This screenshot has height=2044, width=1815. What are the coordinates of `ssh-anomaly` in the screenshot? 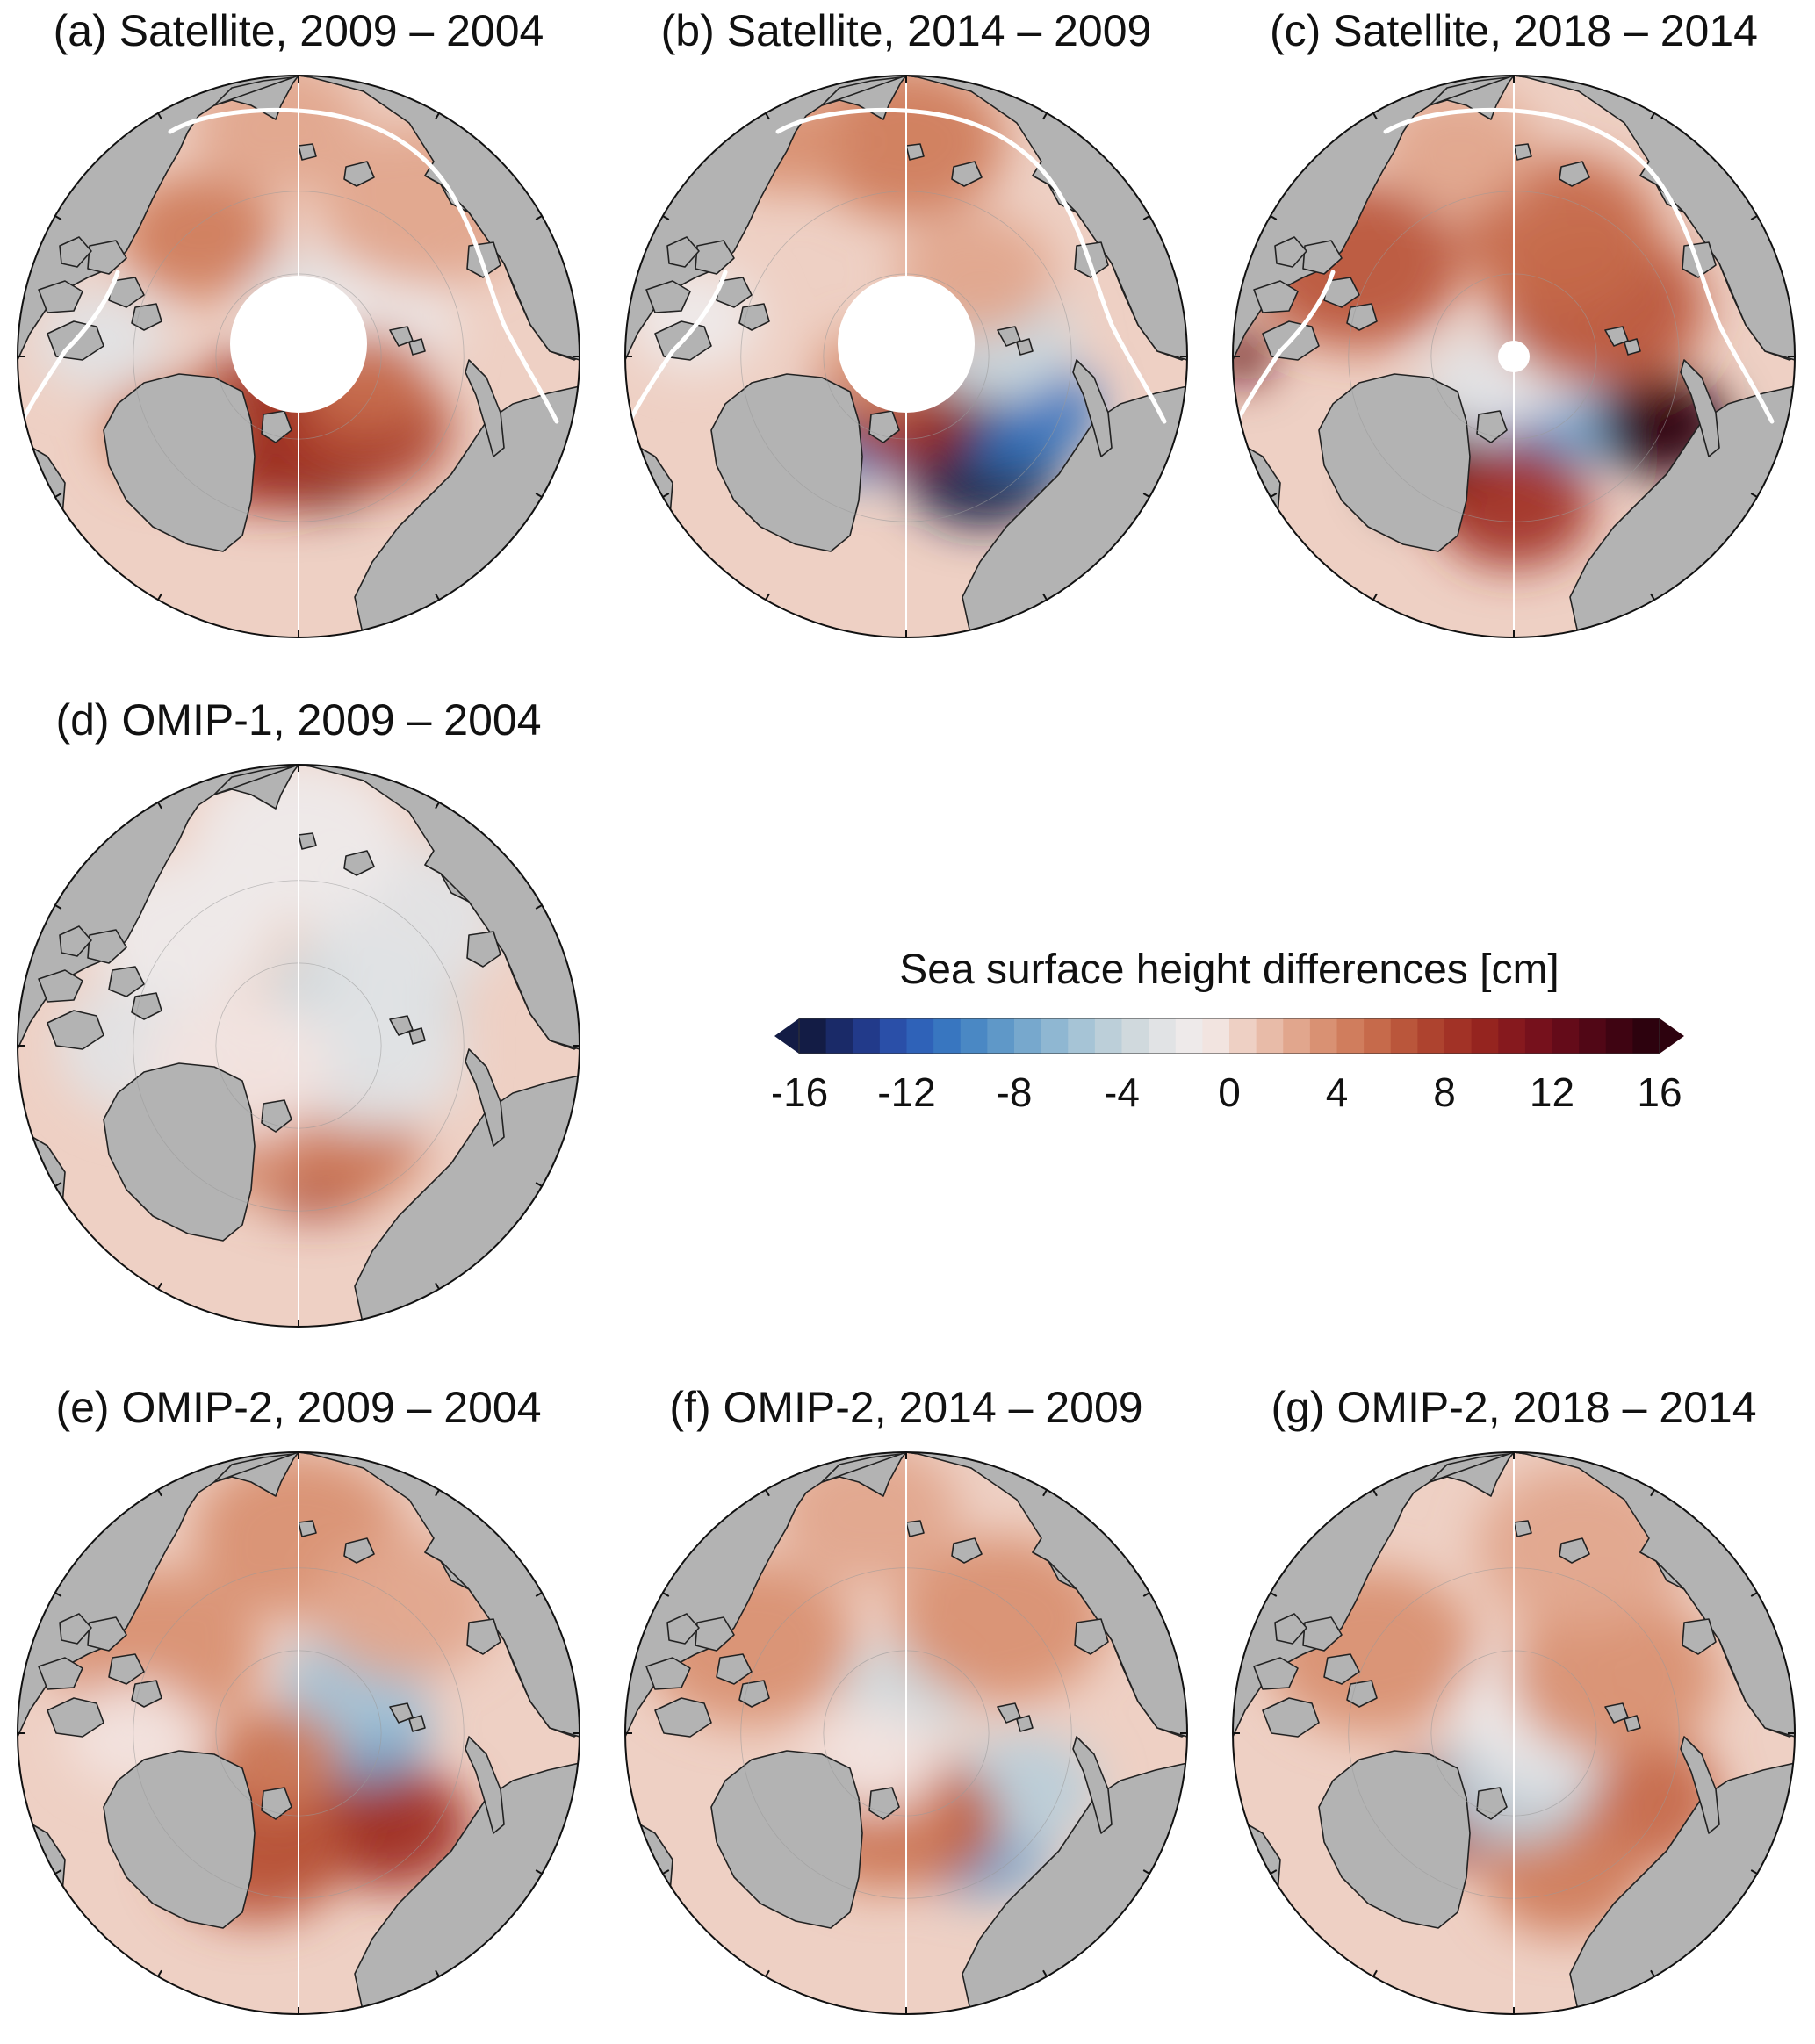 It's located at (372, 1058).